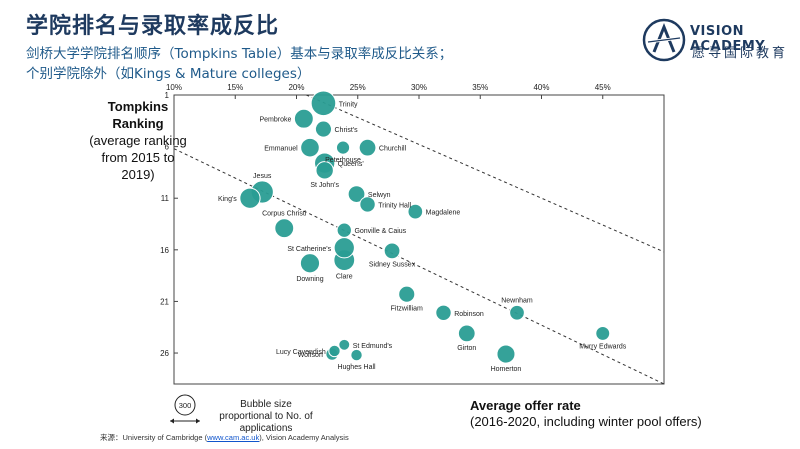 This screenshot has width=800, height=449. What do you see at coordinates (394, 205) in the screenshot?
I see `bubble-label: Trinity Hall` at bounding box center [394, 205].